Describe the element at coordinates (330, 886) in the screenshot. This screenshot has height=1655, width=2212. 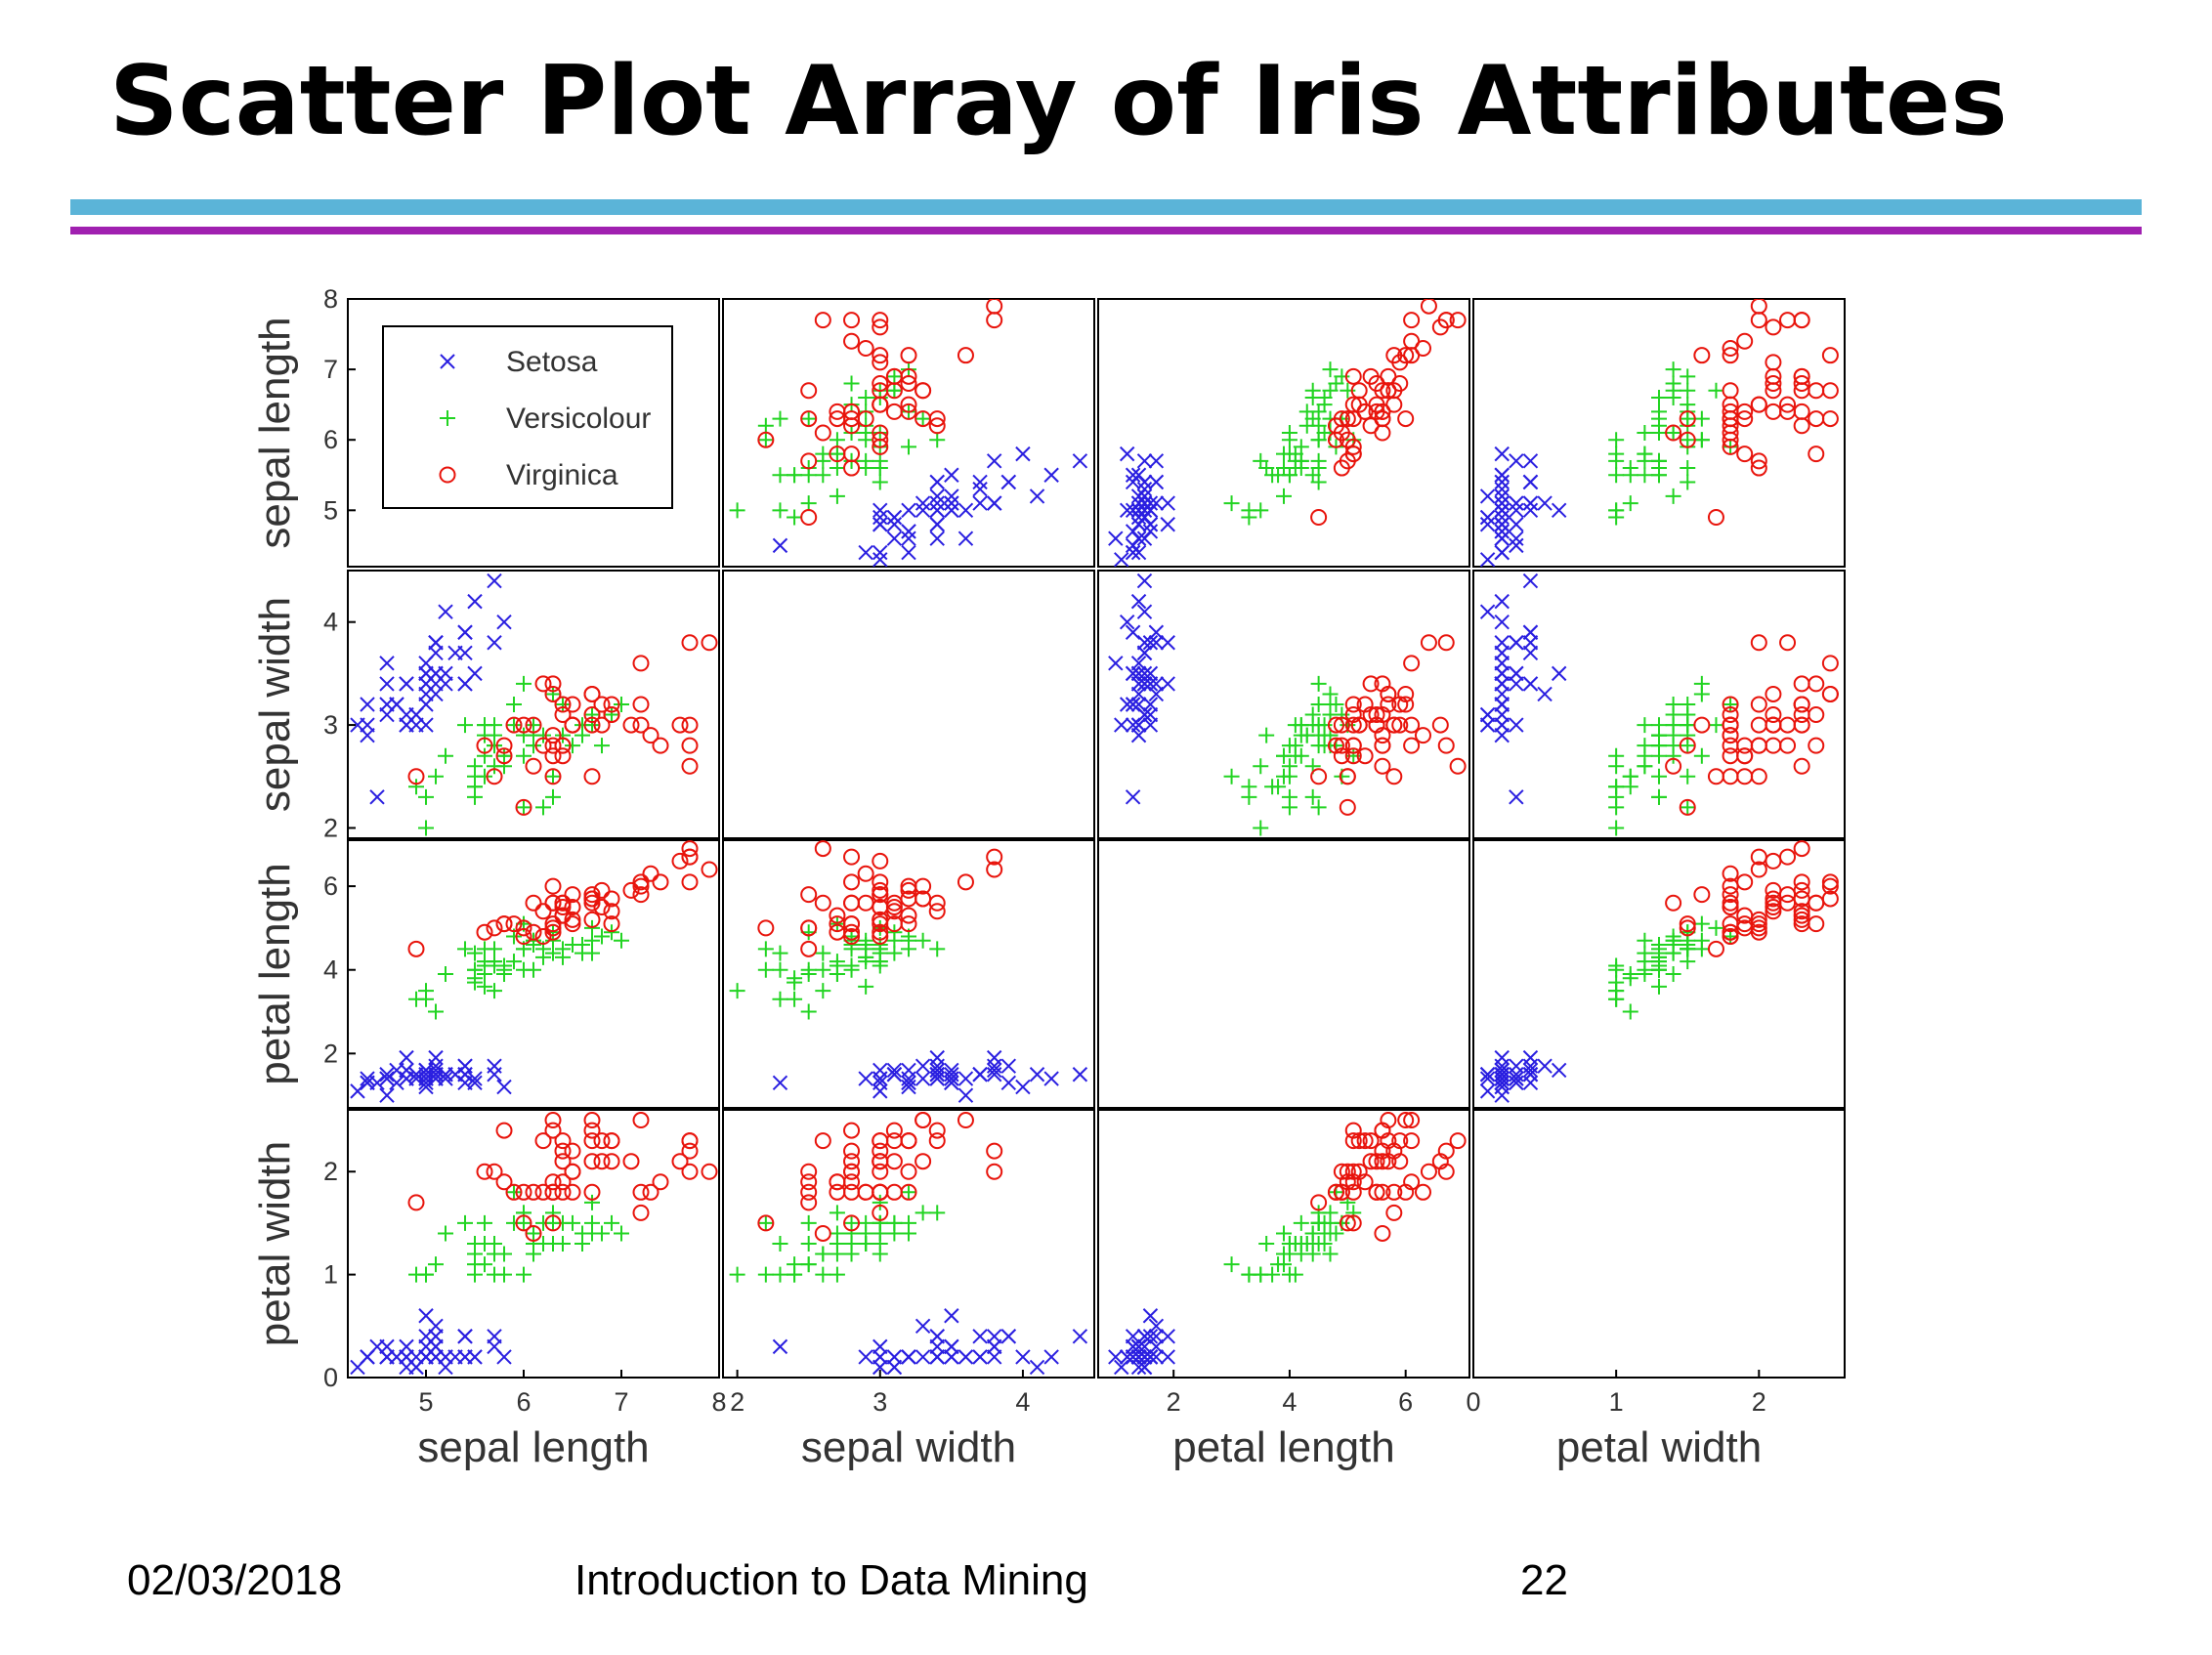
I see `y-tick-label: 6` at that location.